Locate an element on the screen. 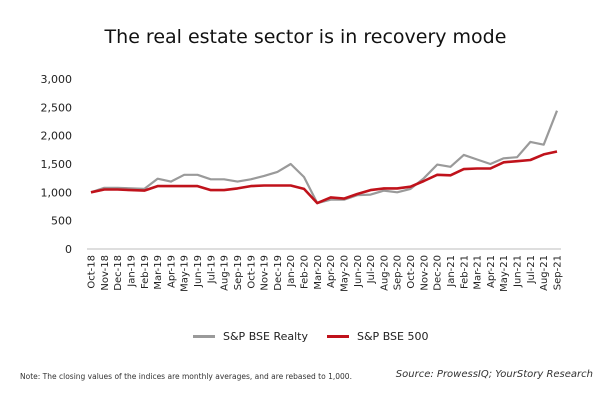 The width and height of the screenshot is (611, 400). legend-label-bse500: S&P BSE 500 is located at coordinates (393, 336).